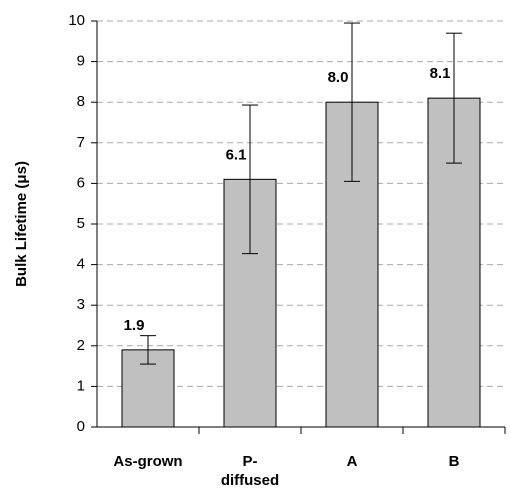 Image resolution: width=511 pixels, height=492 pixels. What do you see at coordinates (440, 73) in the screenshot?
I see `value-label: 8.1` at bounding box center [440, 73].